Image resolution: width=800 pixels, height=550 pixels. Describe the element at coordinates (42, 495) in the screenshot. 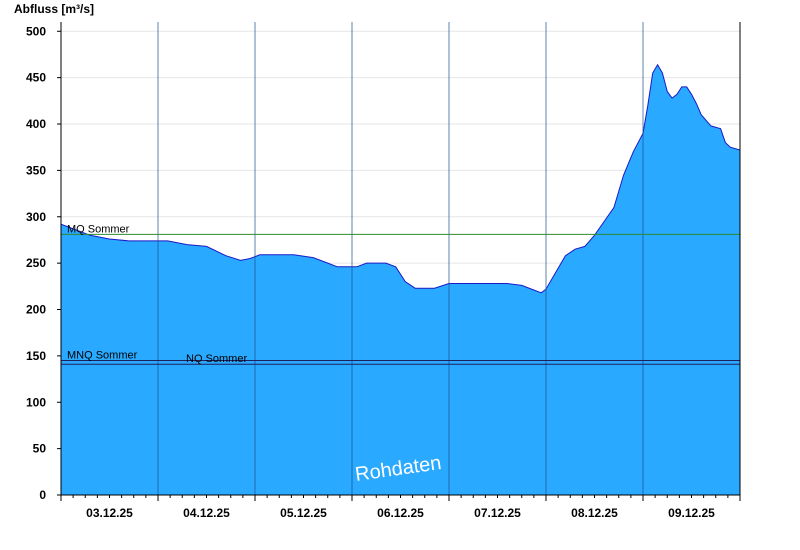

I see `y-tick-label: 0` at that location.